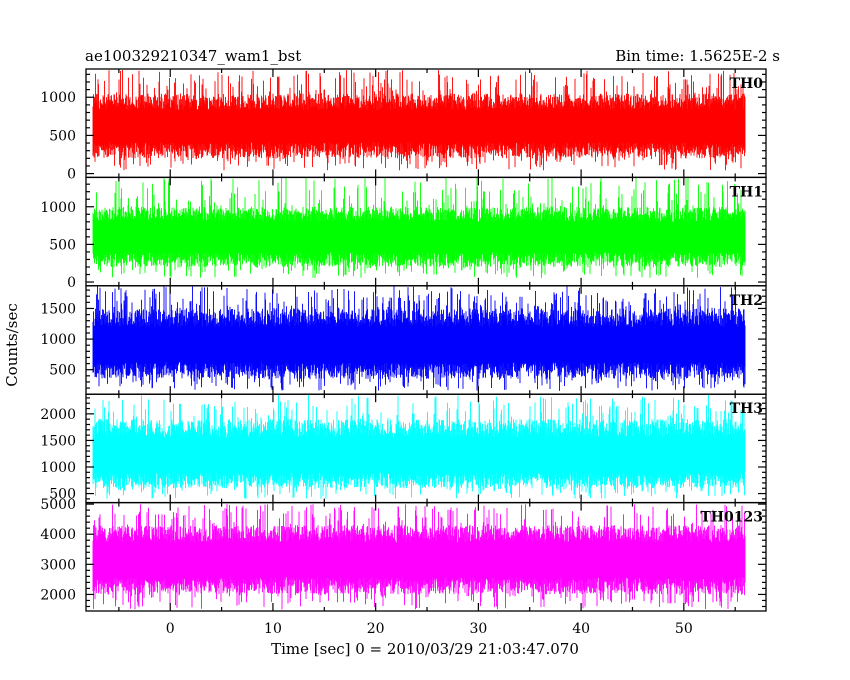  I want to click on bin-time-label: Bin time: 1.5625E-2 s, so click(697, 56).